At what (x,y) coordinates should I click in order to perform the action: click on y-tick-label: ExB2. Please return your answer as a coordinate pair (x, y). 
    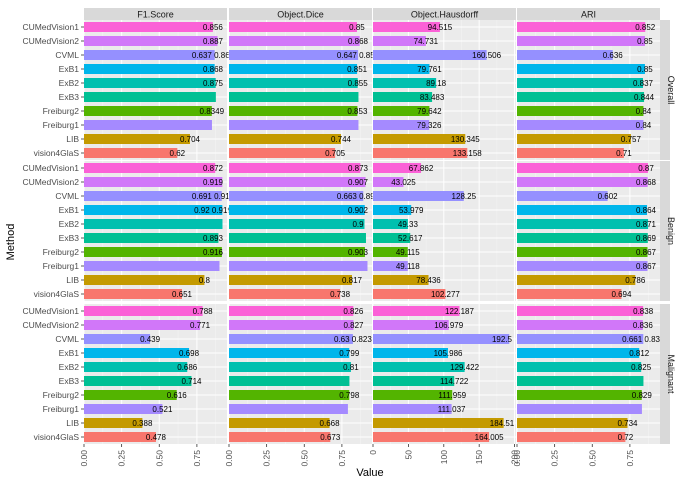
    Looking at the image, I should click on (69, 367).